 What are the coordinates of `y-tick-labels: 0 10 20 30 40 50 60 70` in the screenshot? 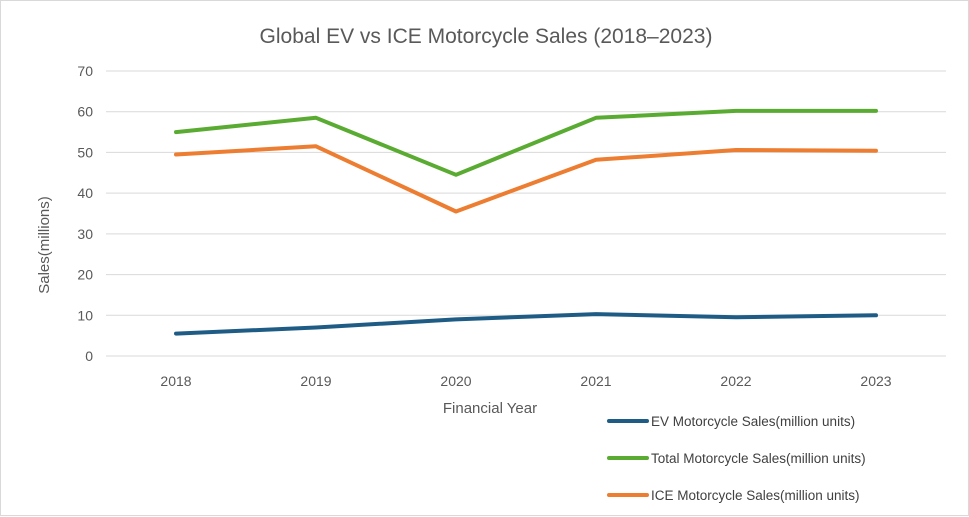 It's located at (85, 213).